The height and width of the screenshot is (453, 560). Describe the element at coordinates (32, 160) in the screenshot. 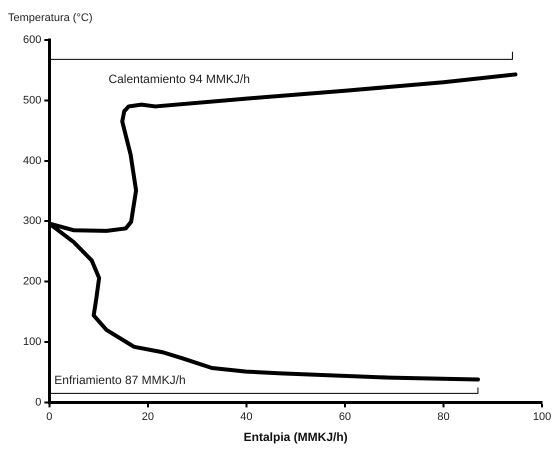

I see `y-tick-label: 400` at that location.